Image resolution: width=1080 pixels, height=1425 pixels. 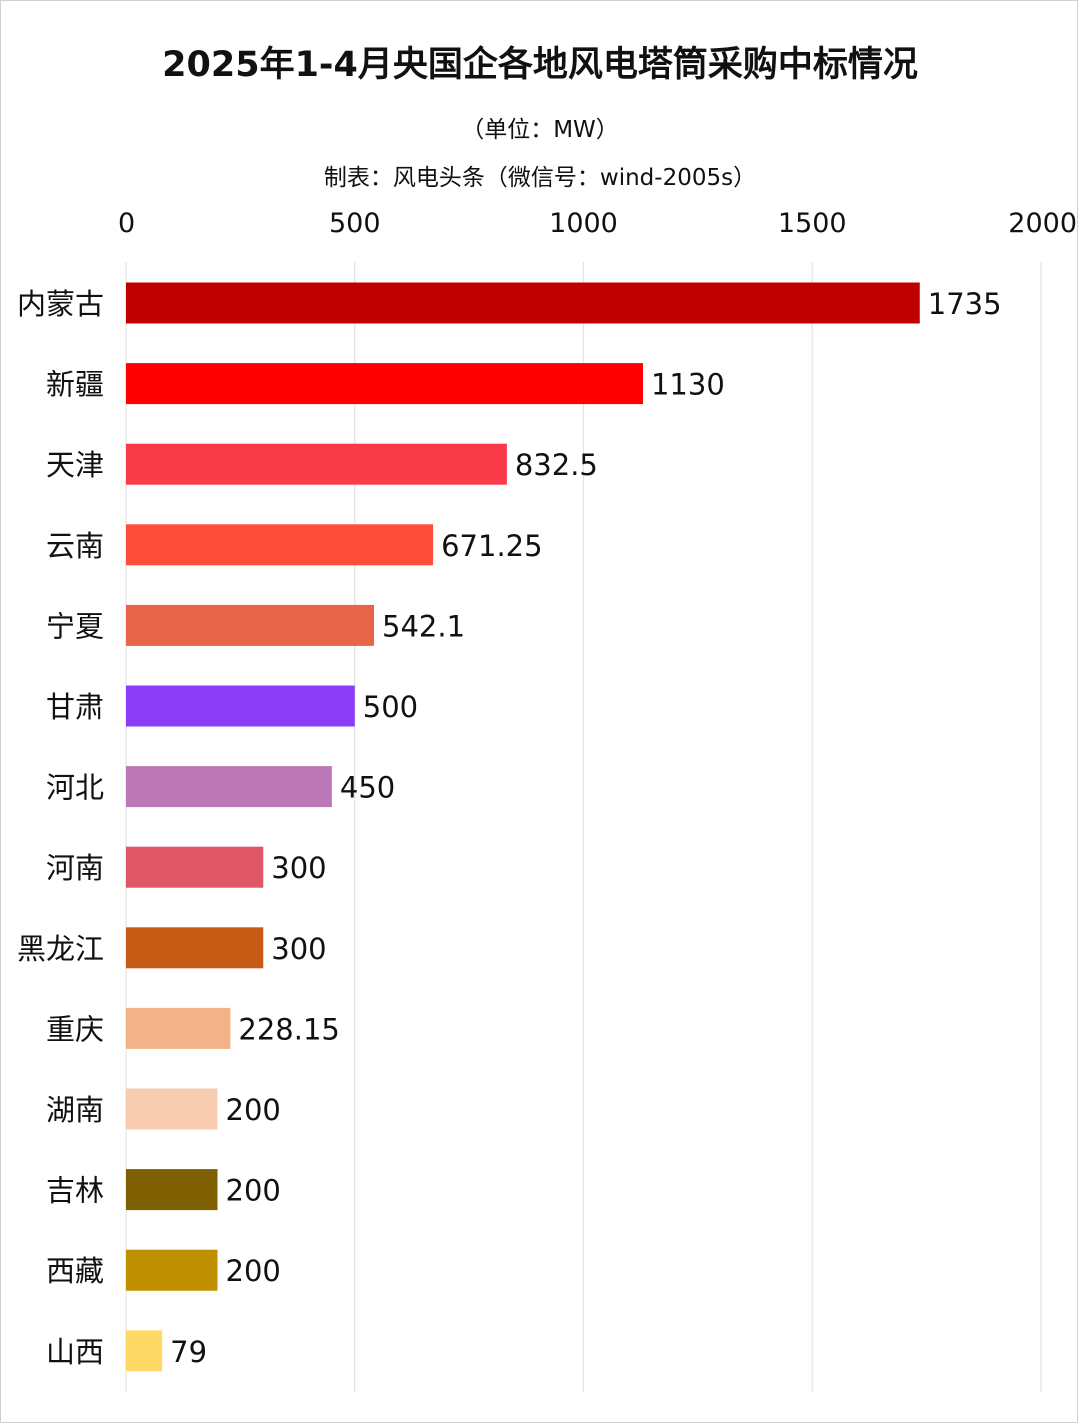 What do you see at coordinates (75, 626) in the screenshot?
I see `category-label: 宁夏` at bounding box center [75, 626].